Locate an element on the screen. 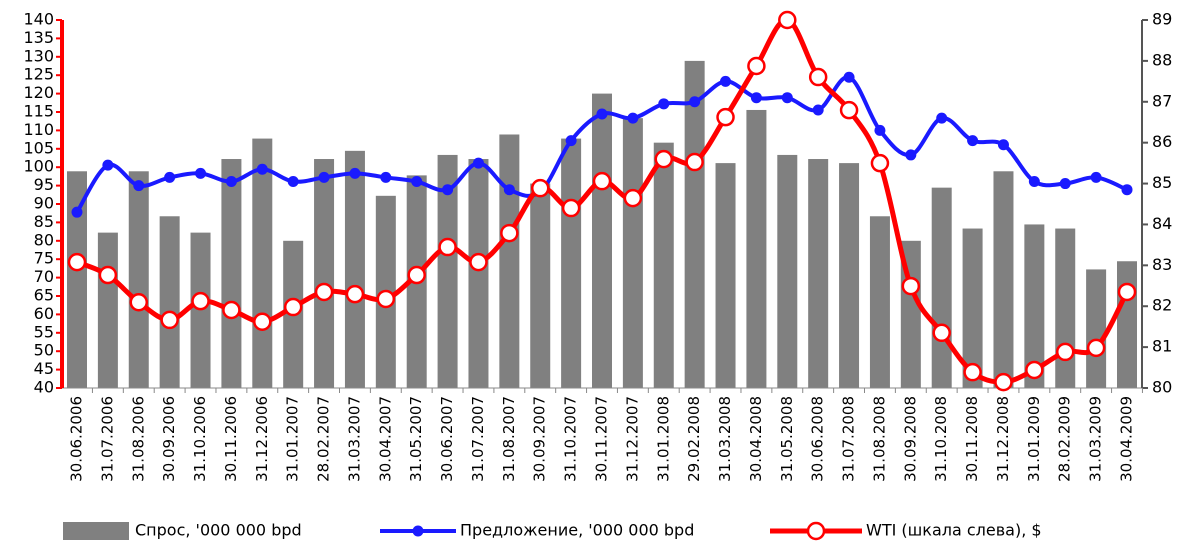 This screenshot has width=1193, height=545. x-tick-label: 30.11.2007 is located at coordinates (602, 439).